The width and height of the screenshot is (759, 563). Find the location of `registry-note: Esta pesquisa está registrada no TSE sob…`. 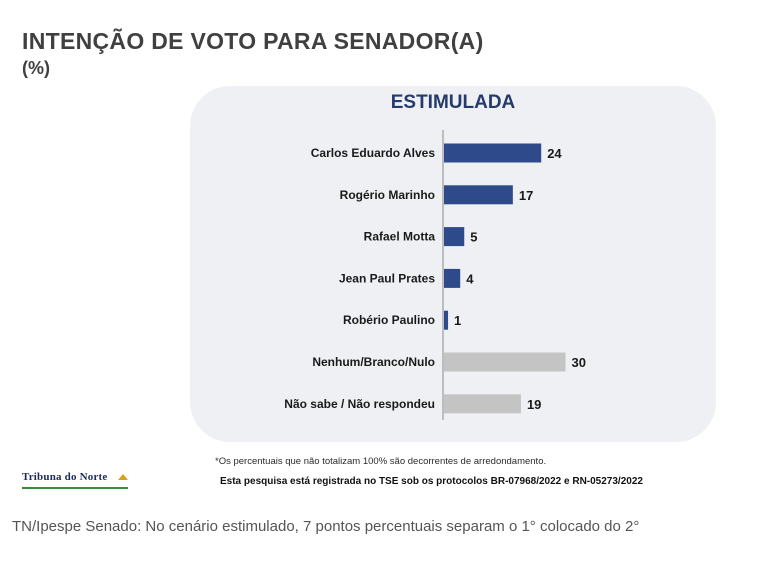

registry-note: Esta pesquisa está registrada no TSE sob… is located at coordinates (431, 481).